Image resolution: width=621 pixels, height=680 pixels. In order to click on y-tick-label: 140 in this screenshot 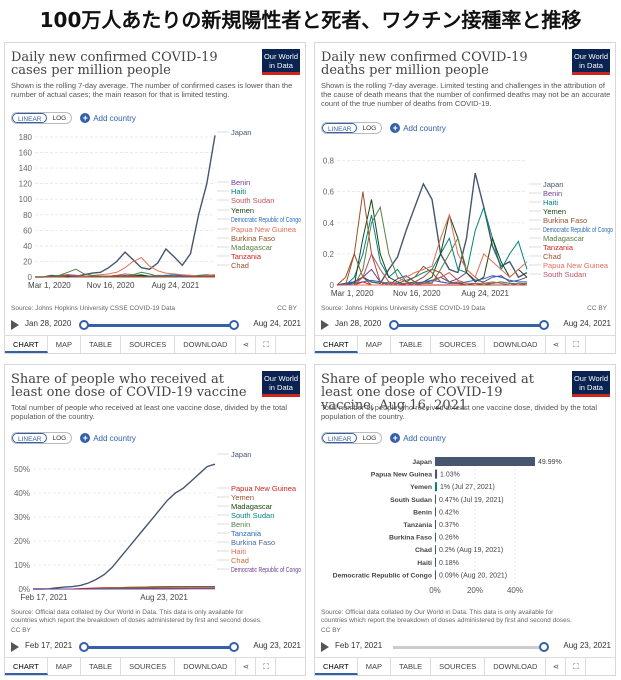, I will do `click(26, 168)`.